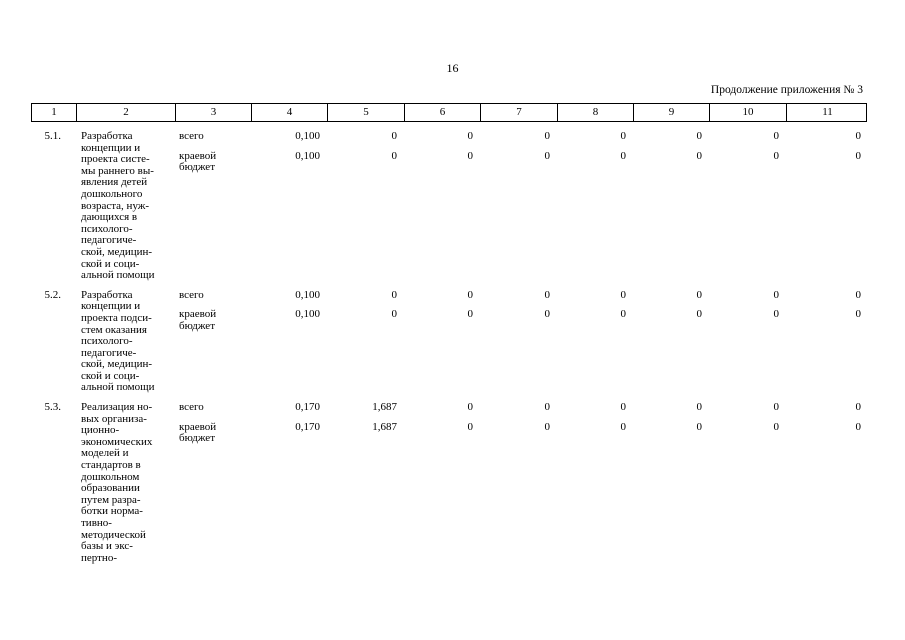 The width and height of the screenshot is (905, 640). Describe the element at coordinates (109, 217) in the screenshot. I see `text-line: дающихся в` at that location.